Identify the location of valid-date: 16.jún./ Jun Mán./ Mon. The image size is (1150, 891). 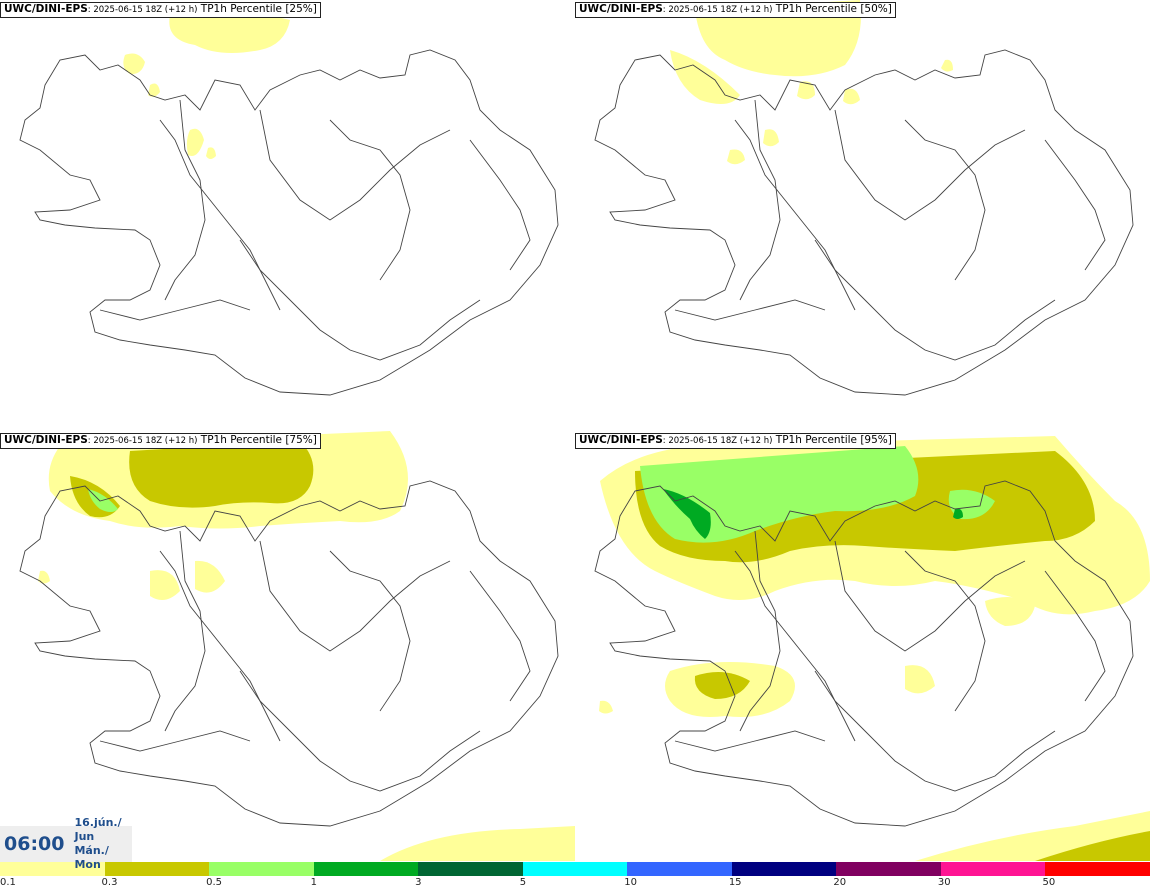
(103, 844).